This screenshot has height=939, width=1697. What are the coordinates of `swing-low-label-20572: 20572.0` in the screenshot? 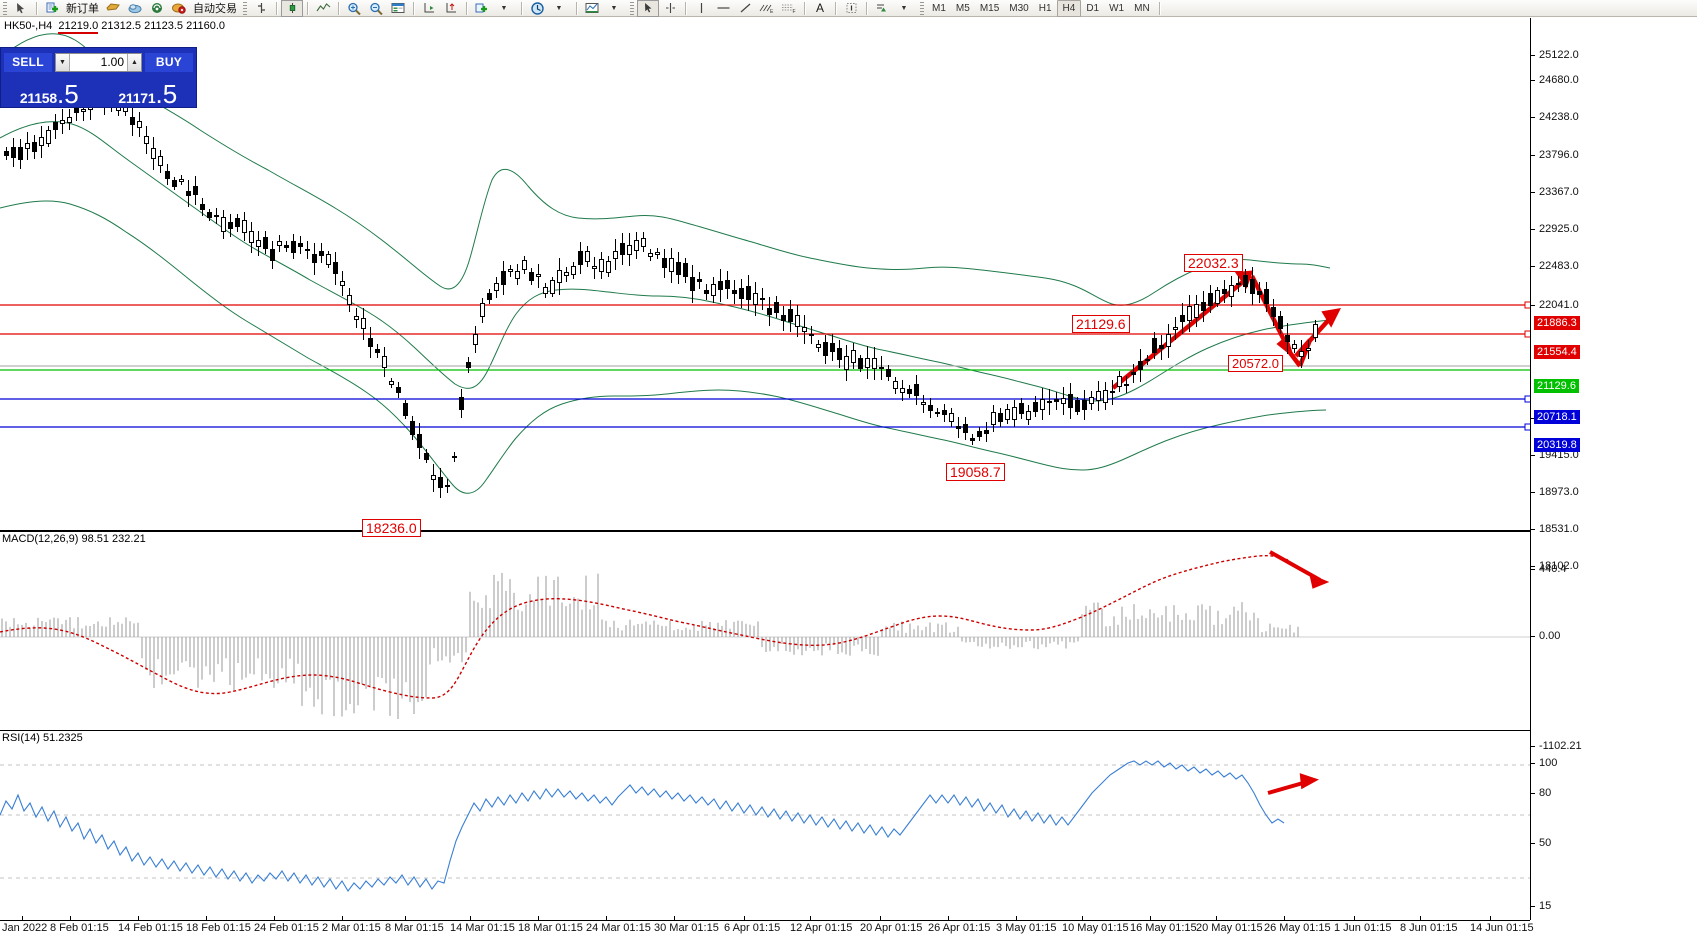 It's located at (1255, 363).